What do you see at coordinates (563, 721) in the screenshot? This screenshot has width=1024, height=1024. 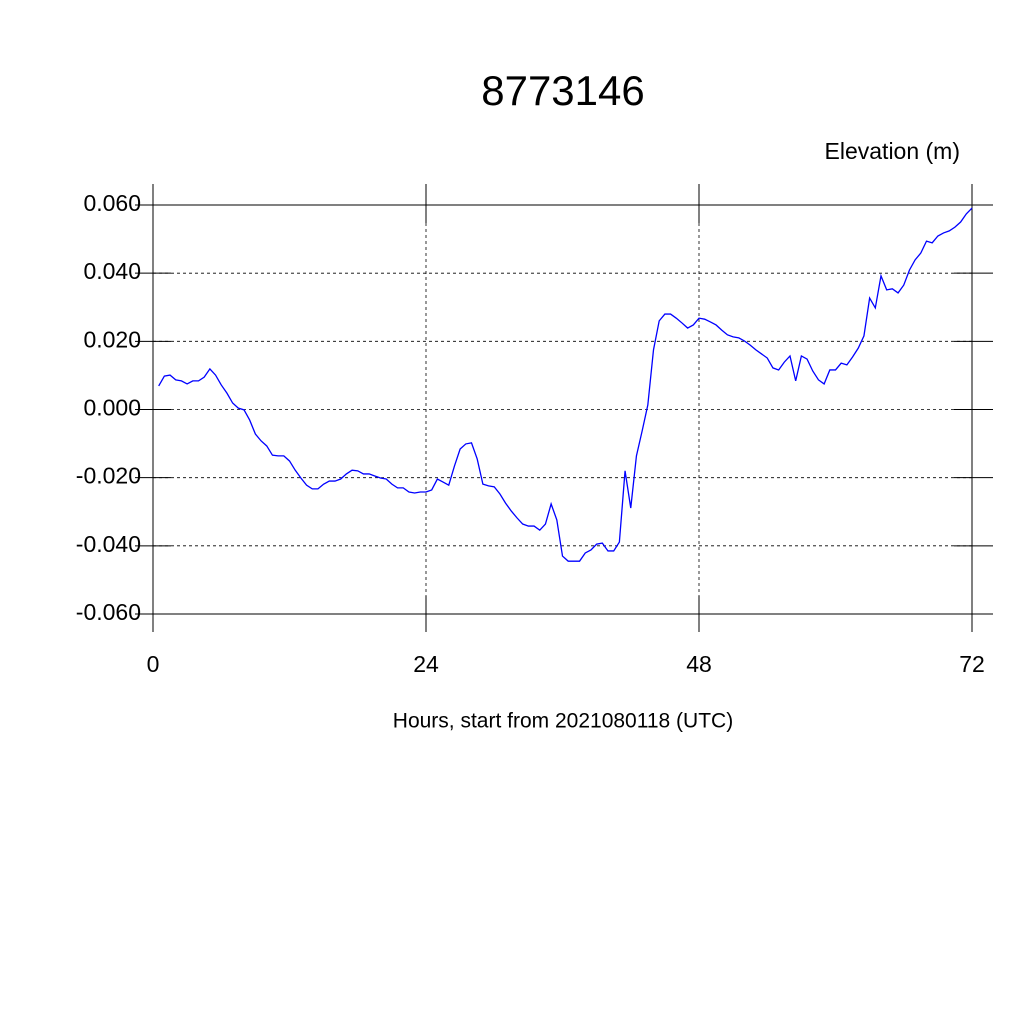 I see `x-axis-label: Hours, start from 2021080118 (UTC)` at bounding box center [563, 721].